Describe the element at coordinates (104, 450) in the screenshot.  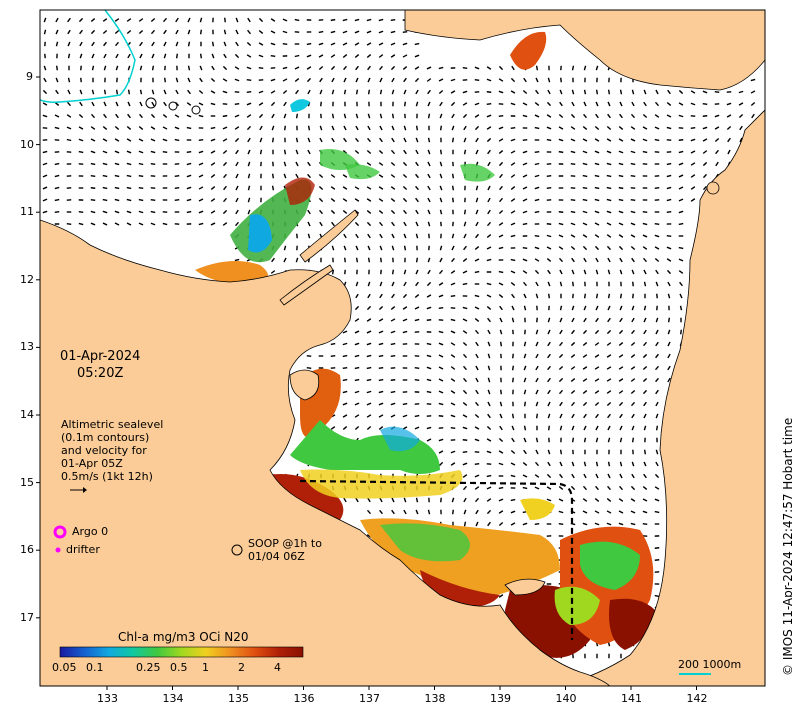
I see `legend-line-3: and velocity for` at that location.